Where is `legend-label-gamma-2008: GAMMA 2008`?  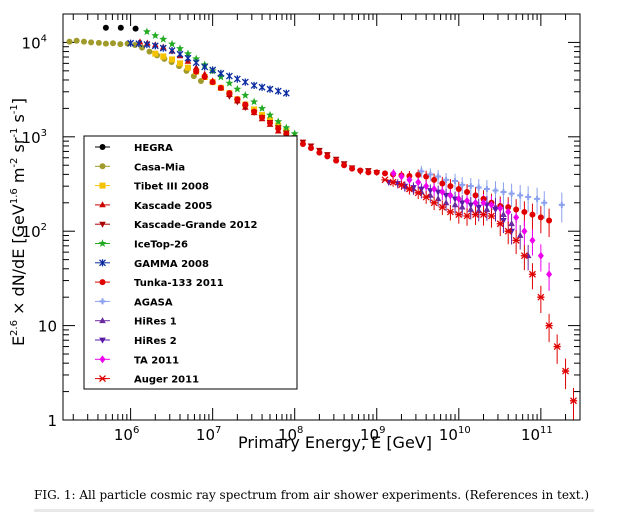 legend-label-gamma-2008: GAMMA 2008 is located at coordinates (171, 264).